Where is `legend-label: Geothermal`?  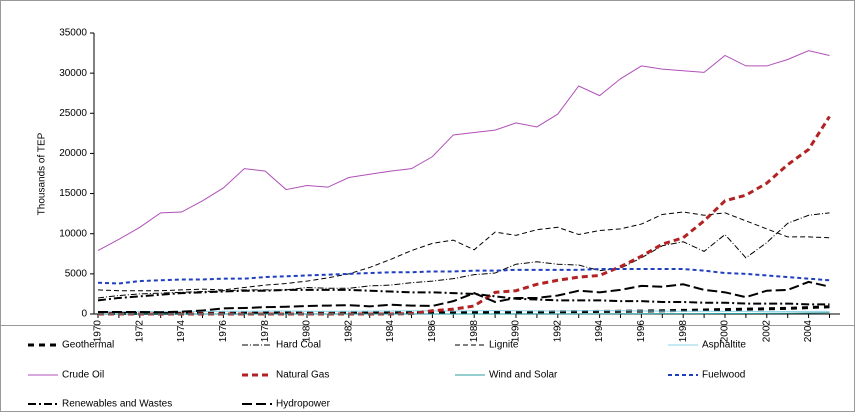
legend-label: Geothermal is located at coordinates (88, 345).